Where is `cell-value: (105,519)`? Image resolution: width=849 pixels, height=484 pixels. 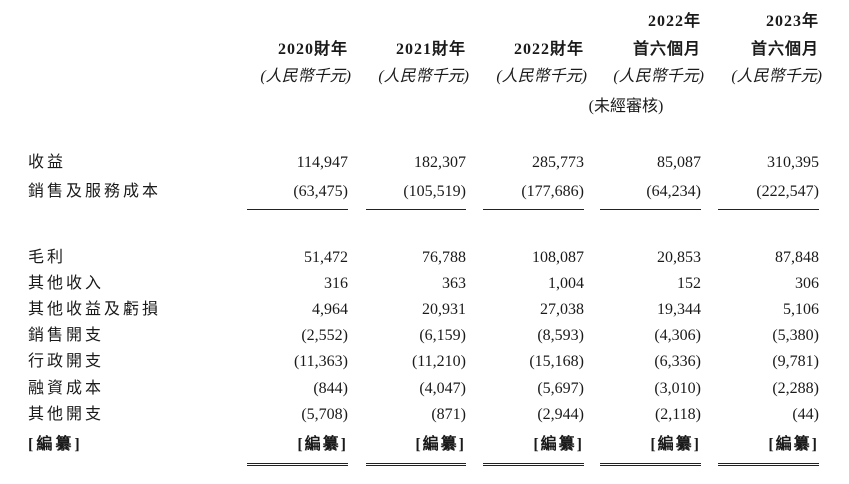 cell-value: (105,519) is located at coordinates (434, 191).